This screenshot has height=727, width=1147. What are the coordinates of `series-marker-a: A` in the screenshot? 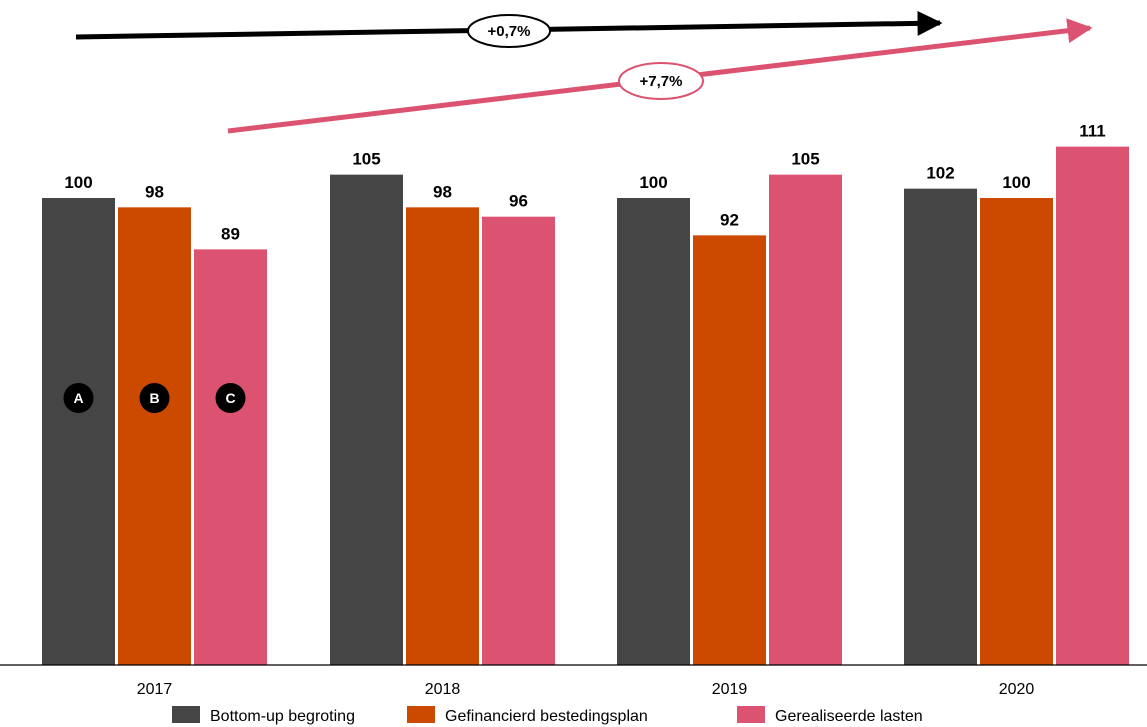 It's located at (78, 398).